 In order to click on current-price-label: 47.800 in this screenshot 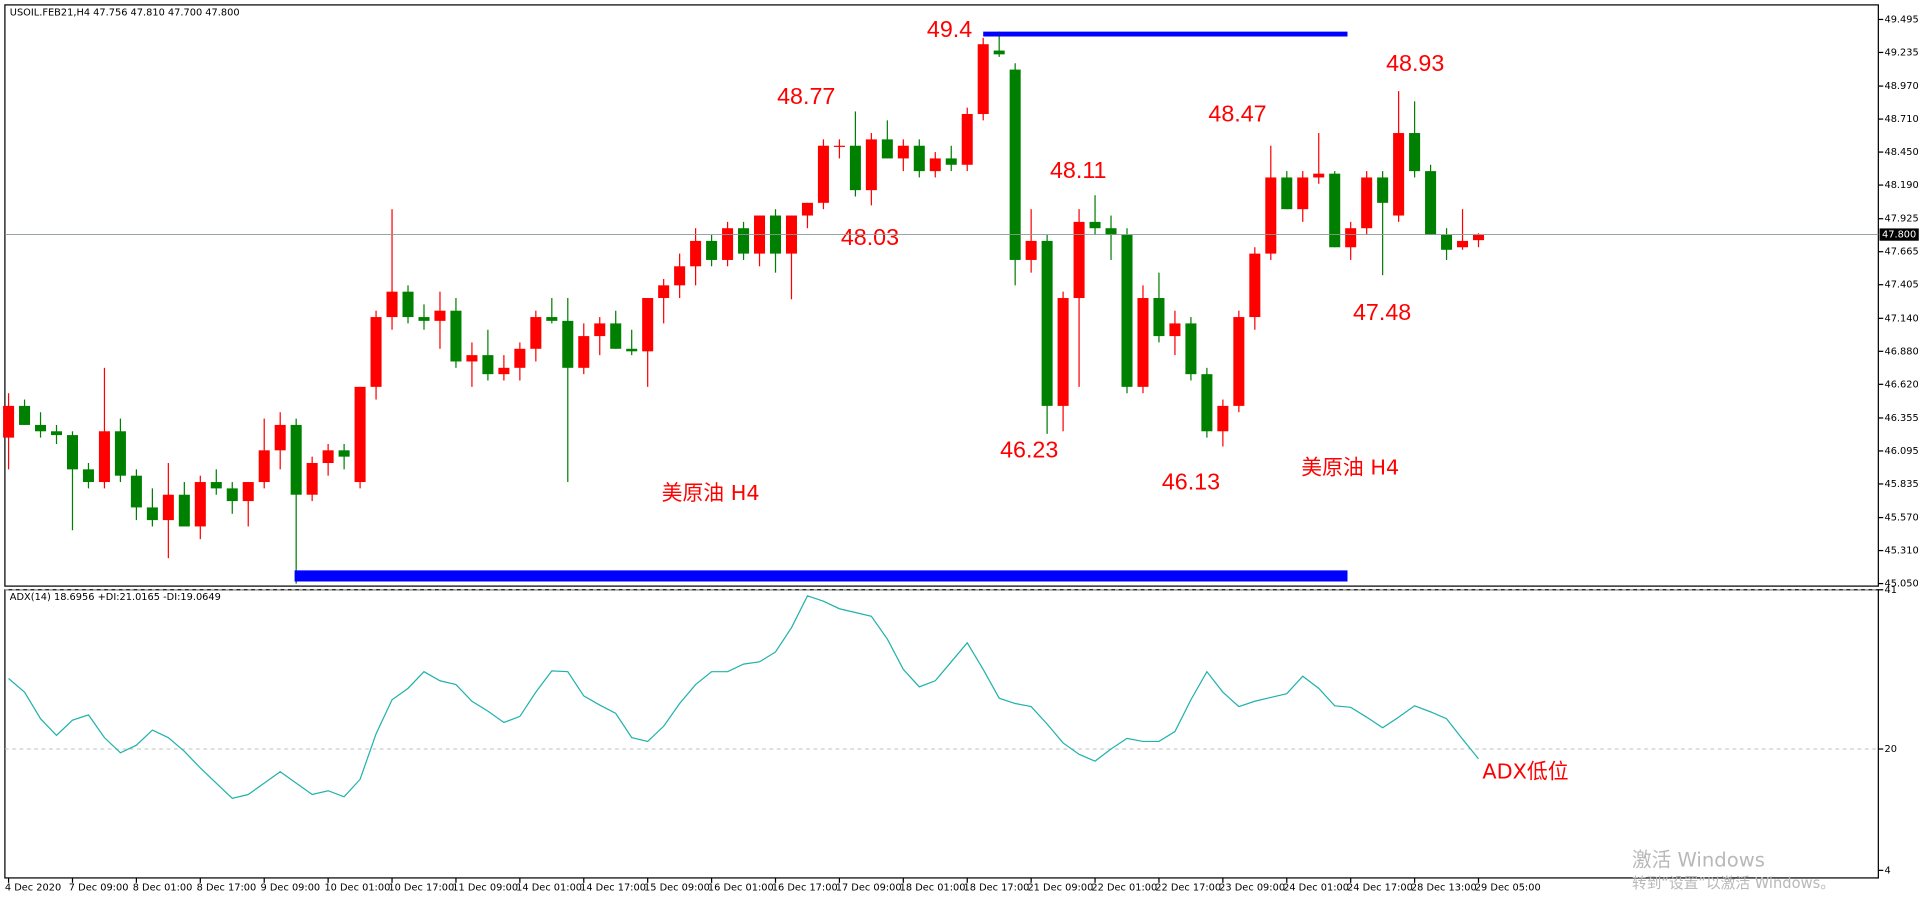, I will do `click(1899, 235)`.